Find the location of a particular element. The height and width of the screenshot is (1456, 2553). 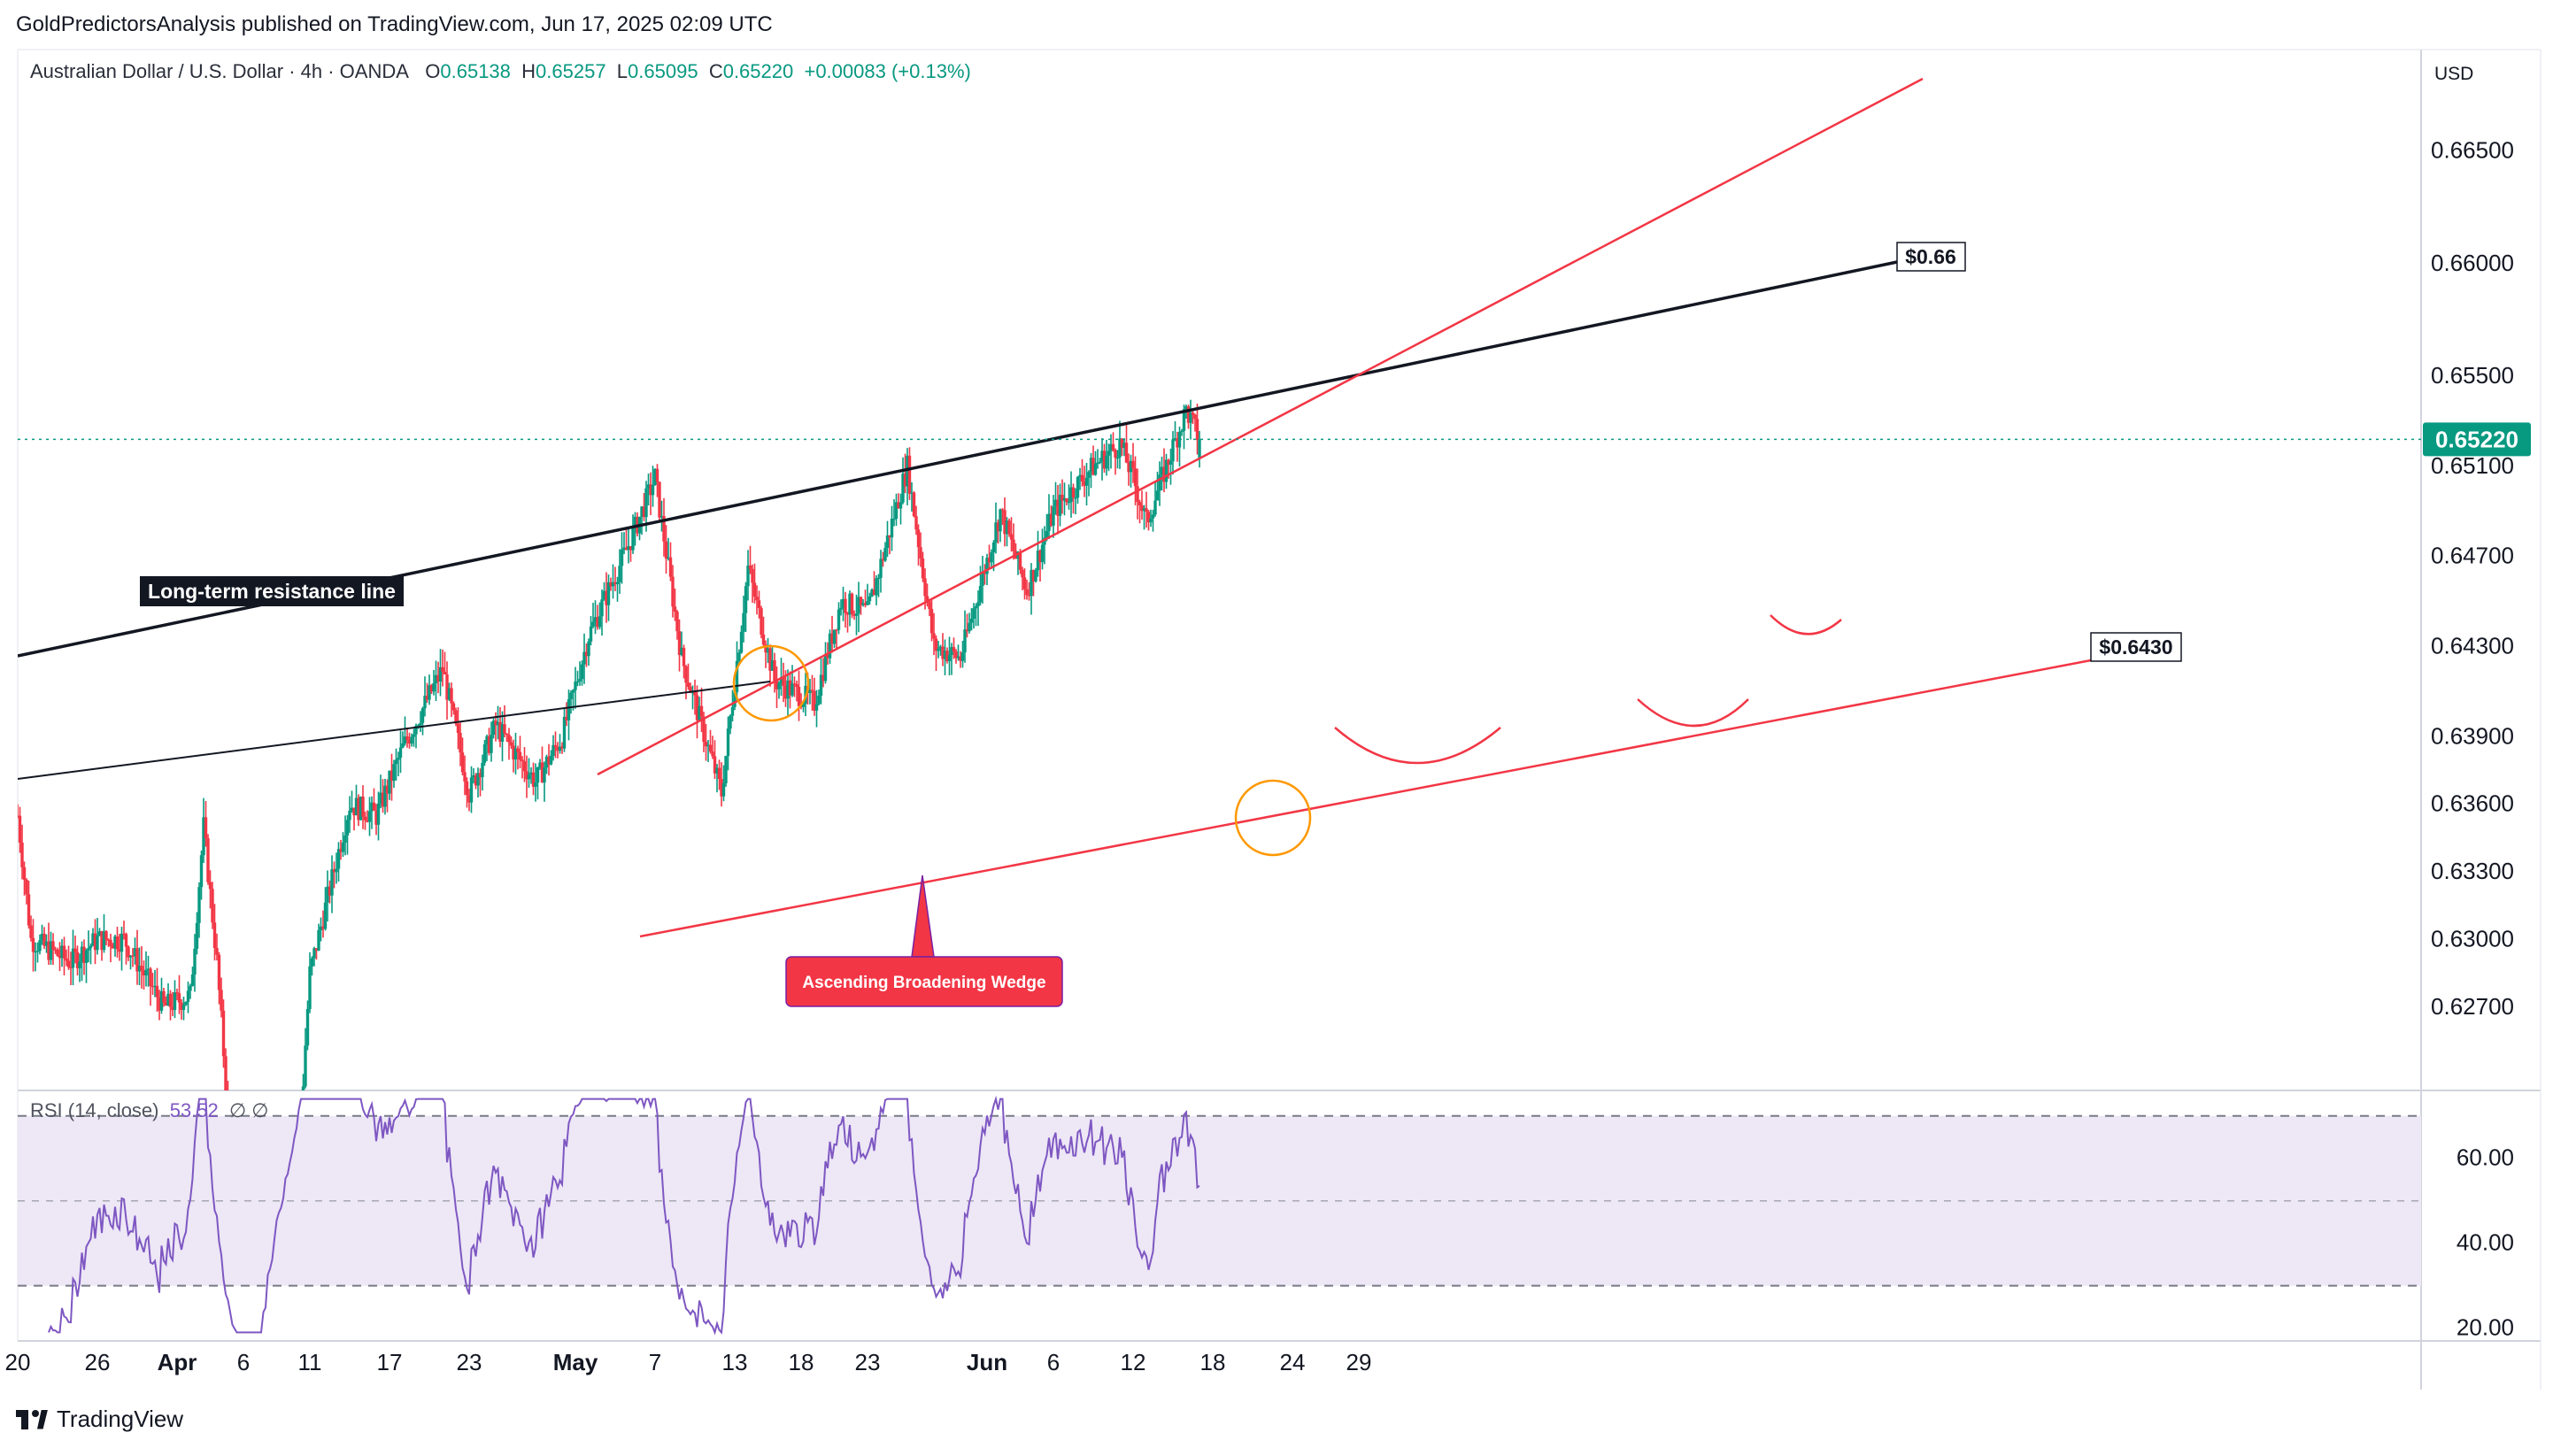

time-axis-ticks: 20 26 Apr 6 11 17 23 May 7 13 18 23 Jun 6 12 18 24 29 is located at coordinates (689, 1362).